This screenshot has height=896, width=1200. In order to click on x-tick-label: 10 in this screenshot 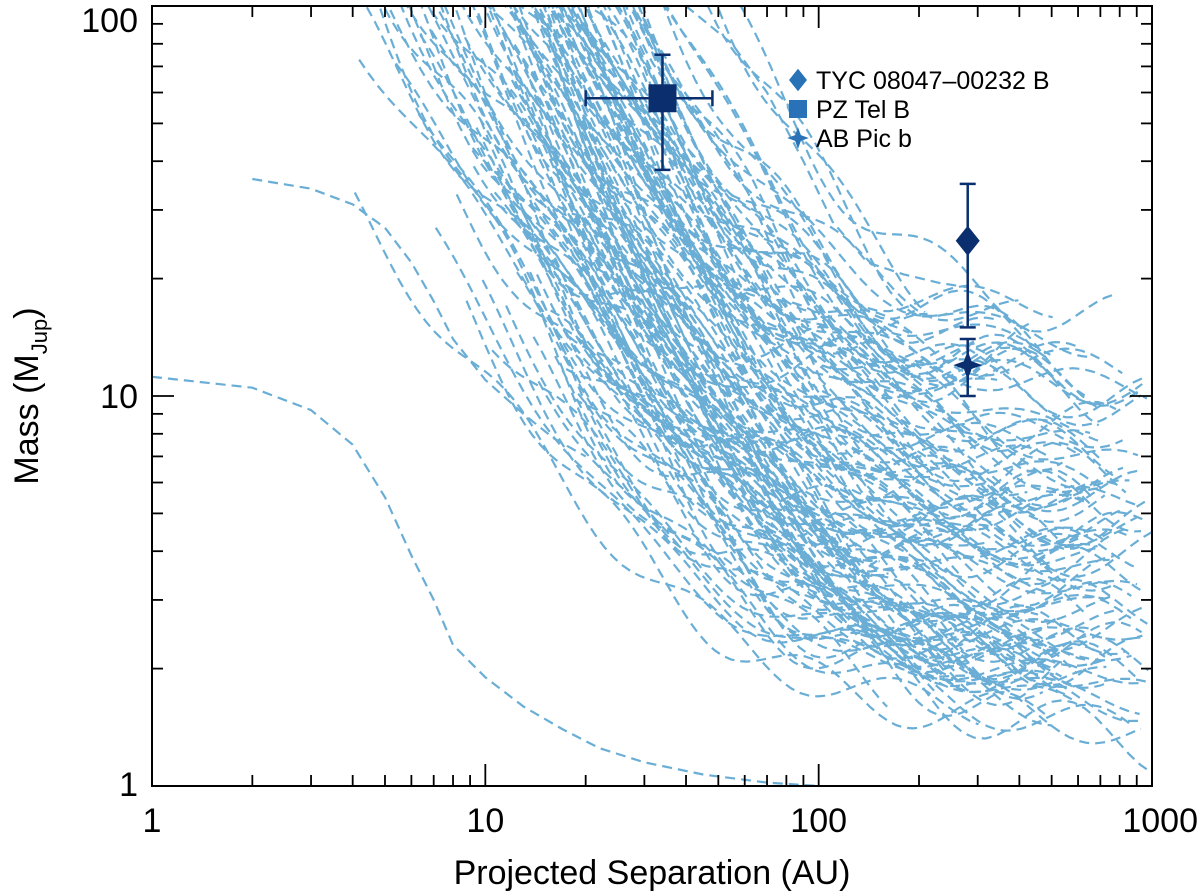, I will do `click(485, 821)`.